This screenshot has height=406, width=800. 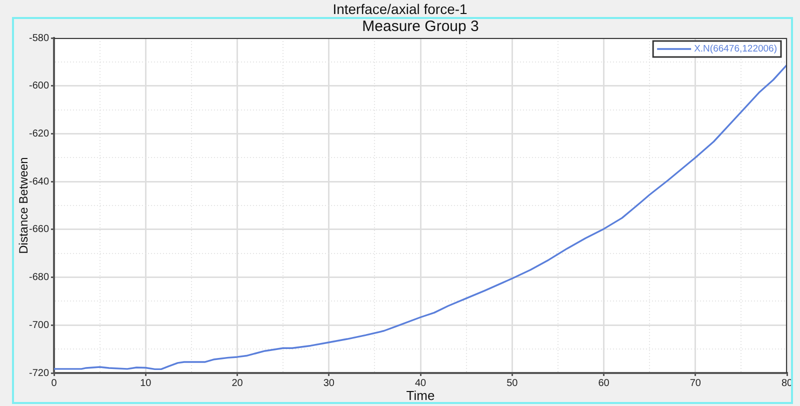 I want to click on y-tick-label: -680, so click(x=39, y=278).